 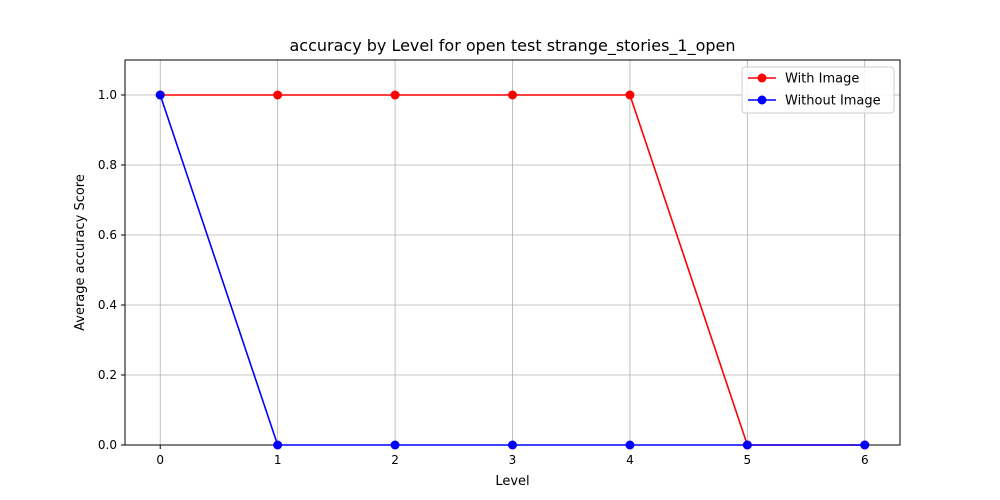 I want to click on x-tick-label: 1, so click(x=278, y=460).